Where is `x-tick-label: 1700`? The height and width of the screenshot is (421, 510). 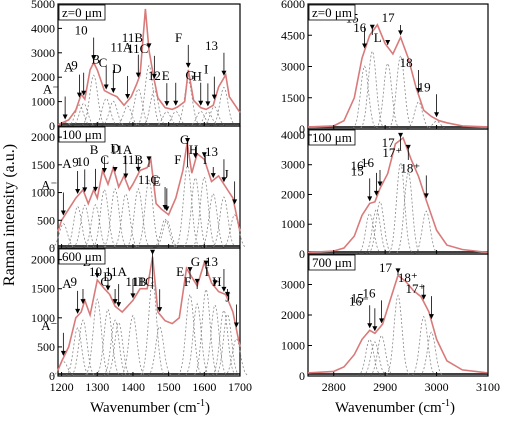
x-tick-label: 1700 is located at coordinates (240, 387).